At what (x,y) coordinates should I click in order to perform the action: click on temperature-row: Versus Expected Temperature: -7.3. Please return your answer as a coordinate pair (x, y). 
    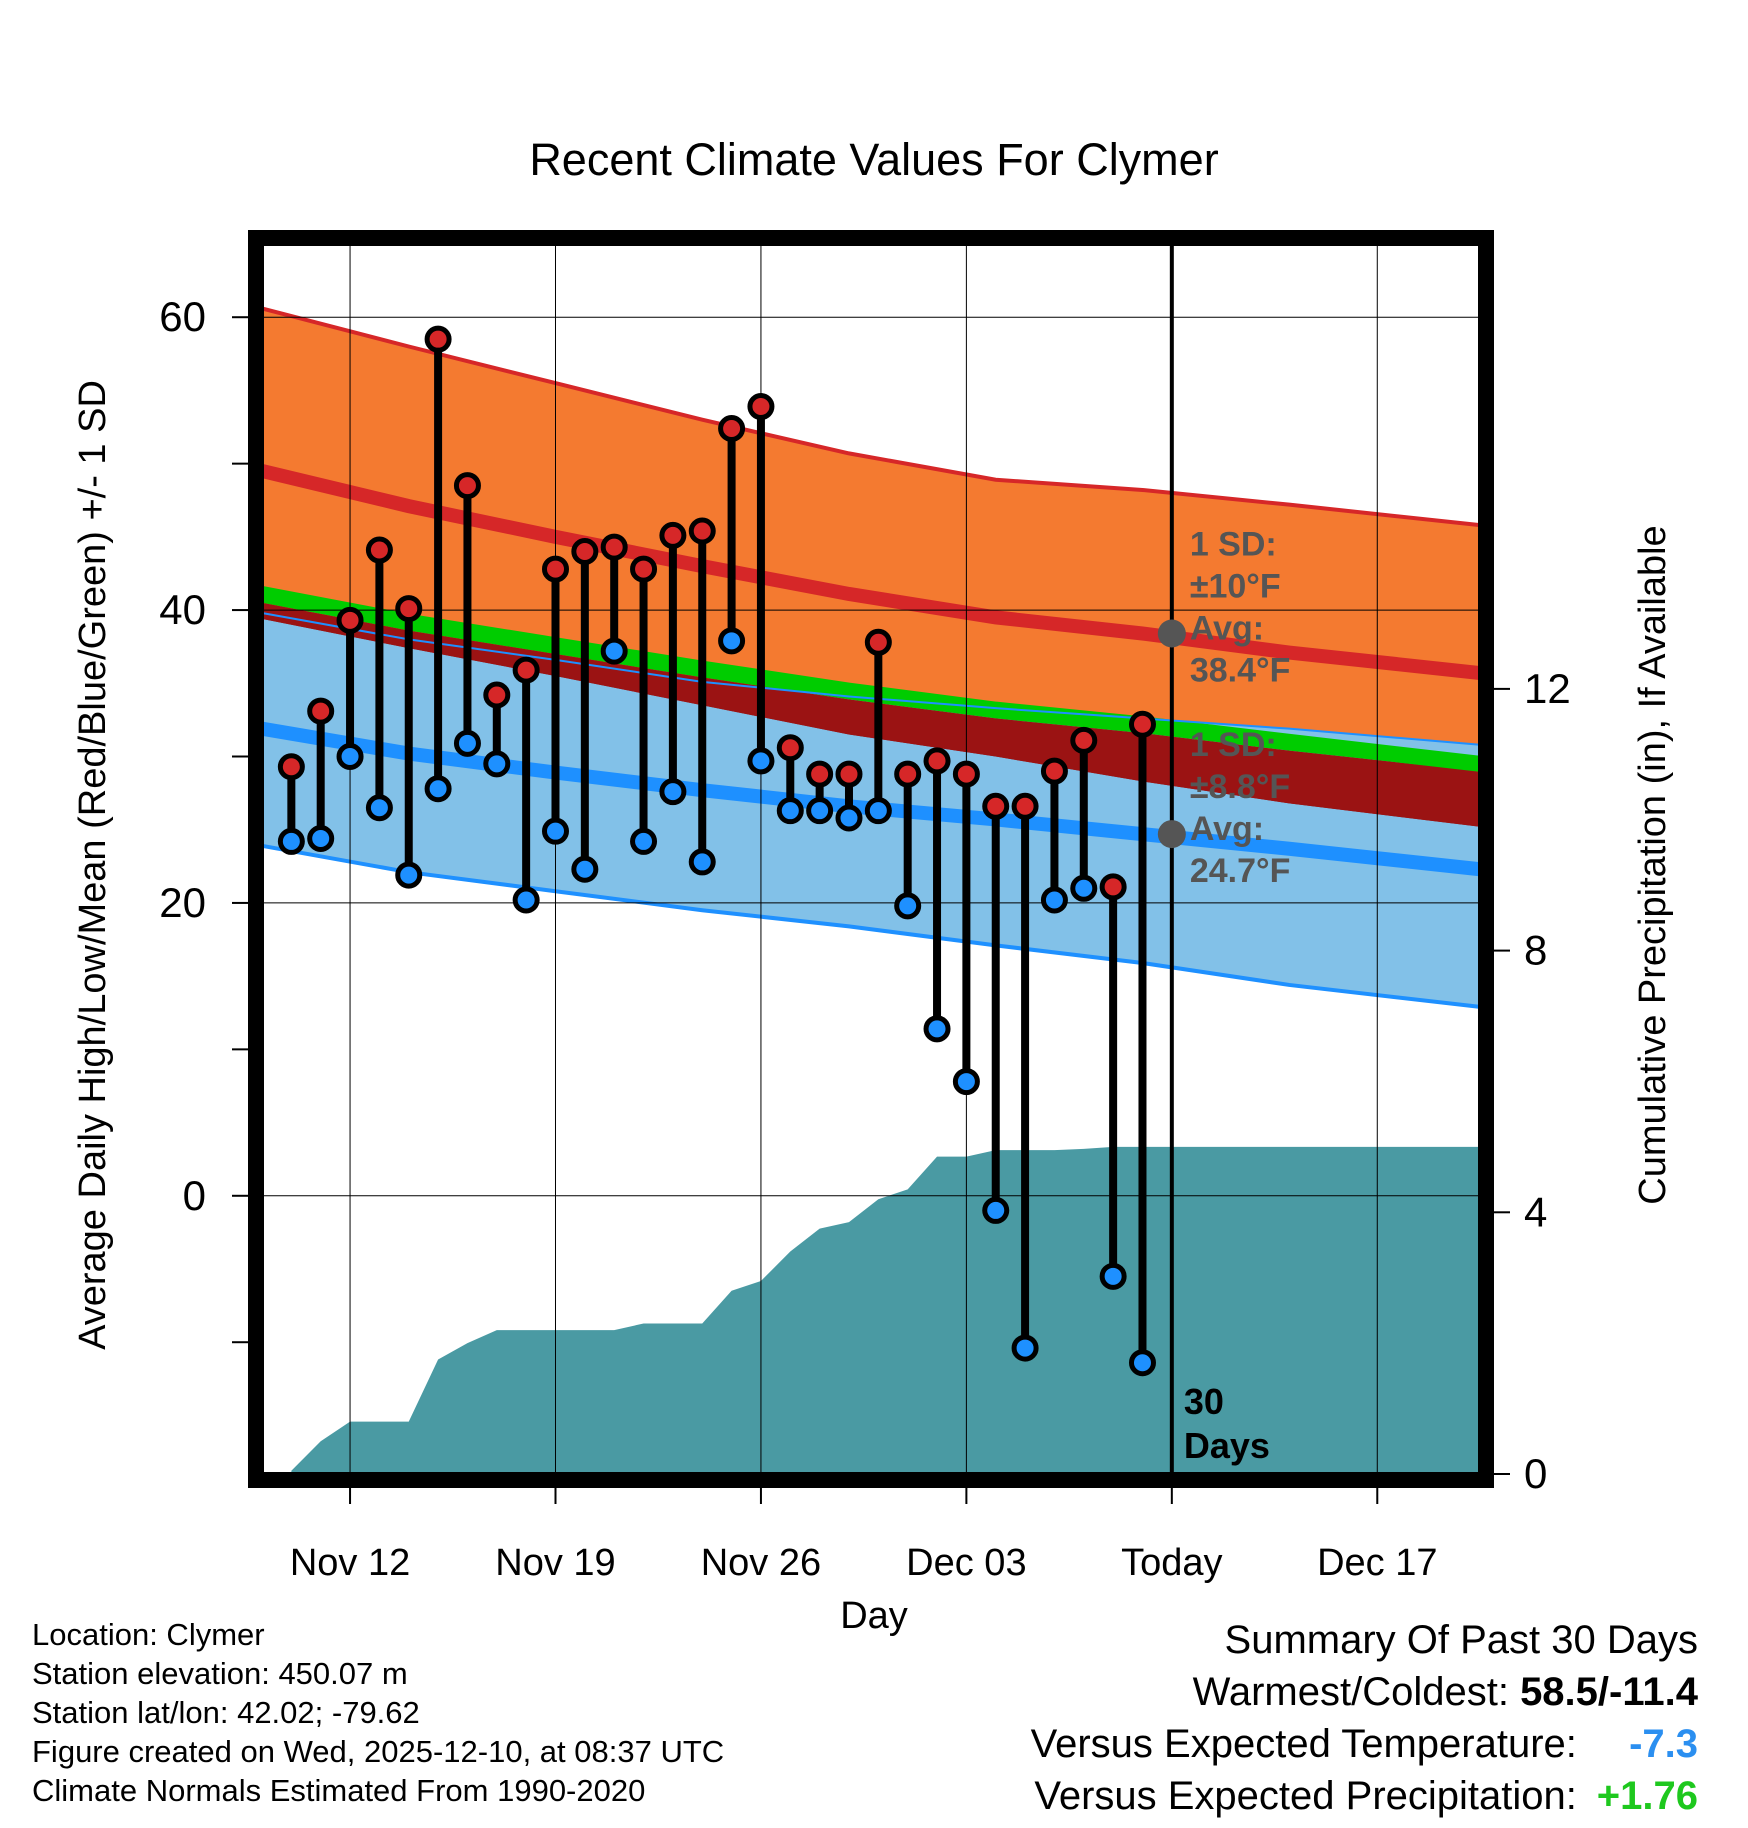
    Looking at the image, I should click on (1364, 1744).